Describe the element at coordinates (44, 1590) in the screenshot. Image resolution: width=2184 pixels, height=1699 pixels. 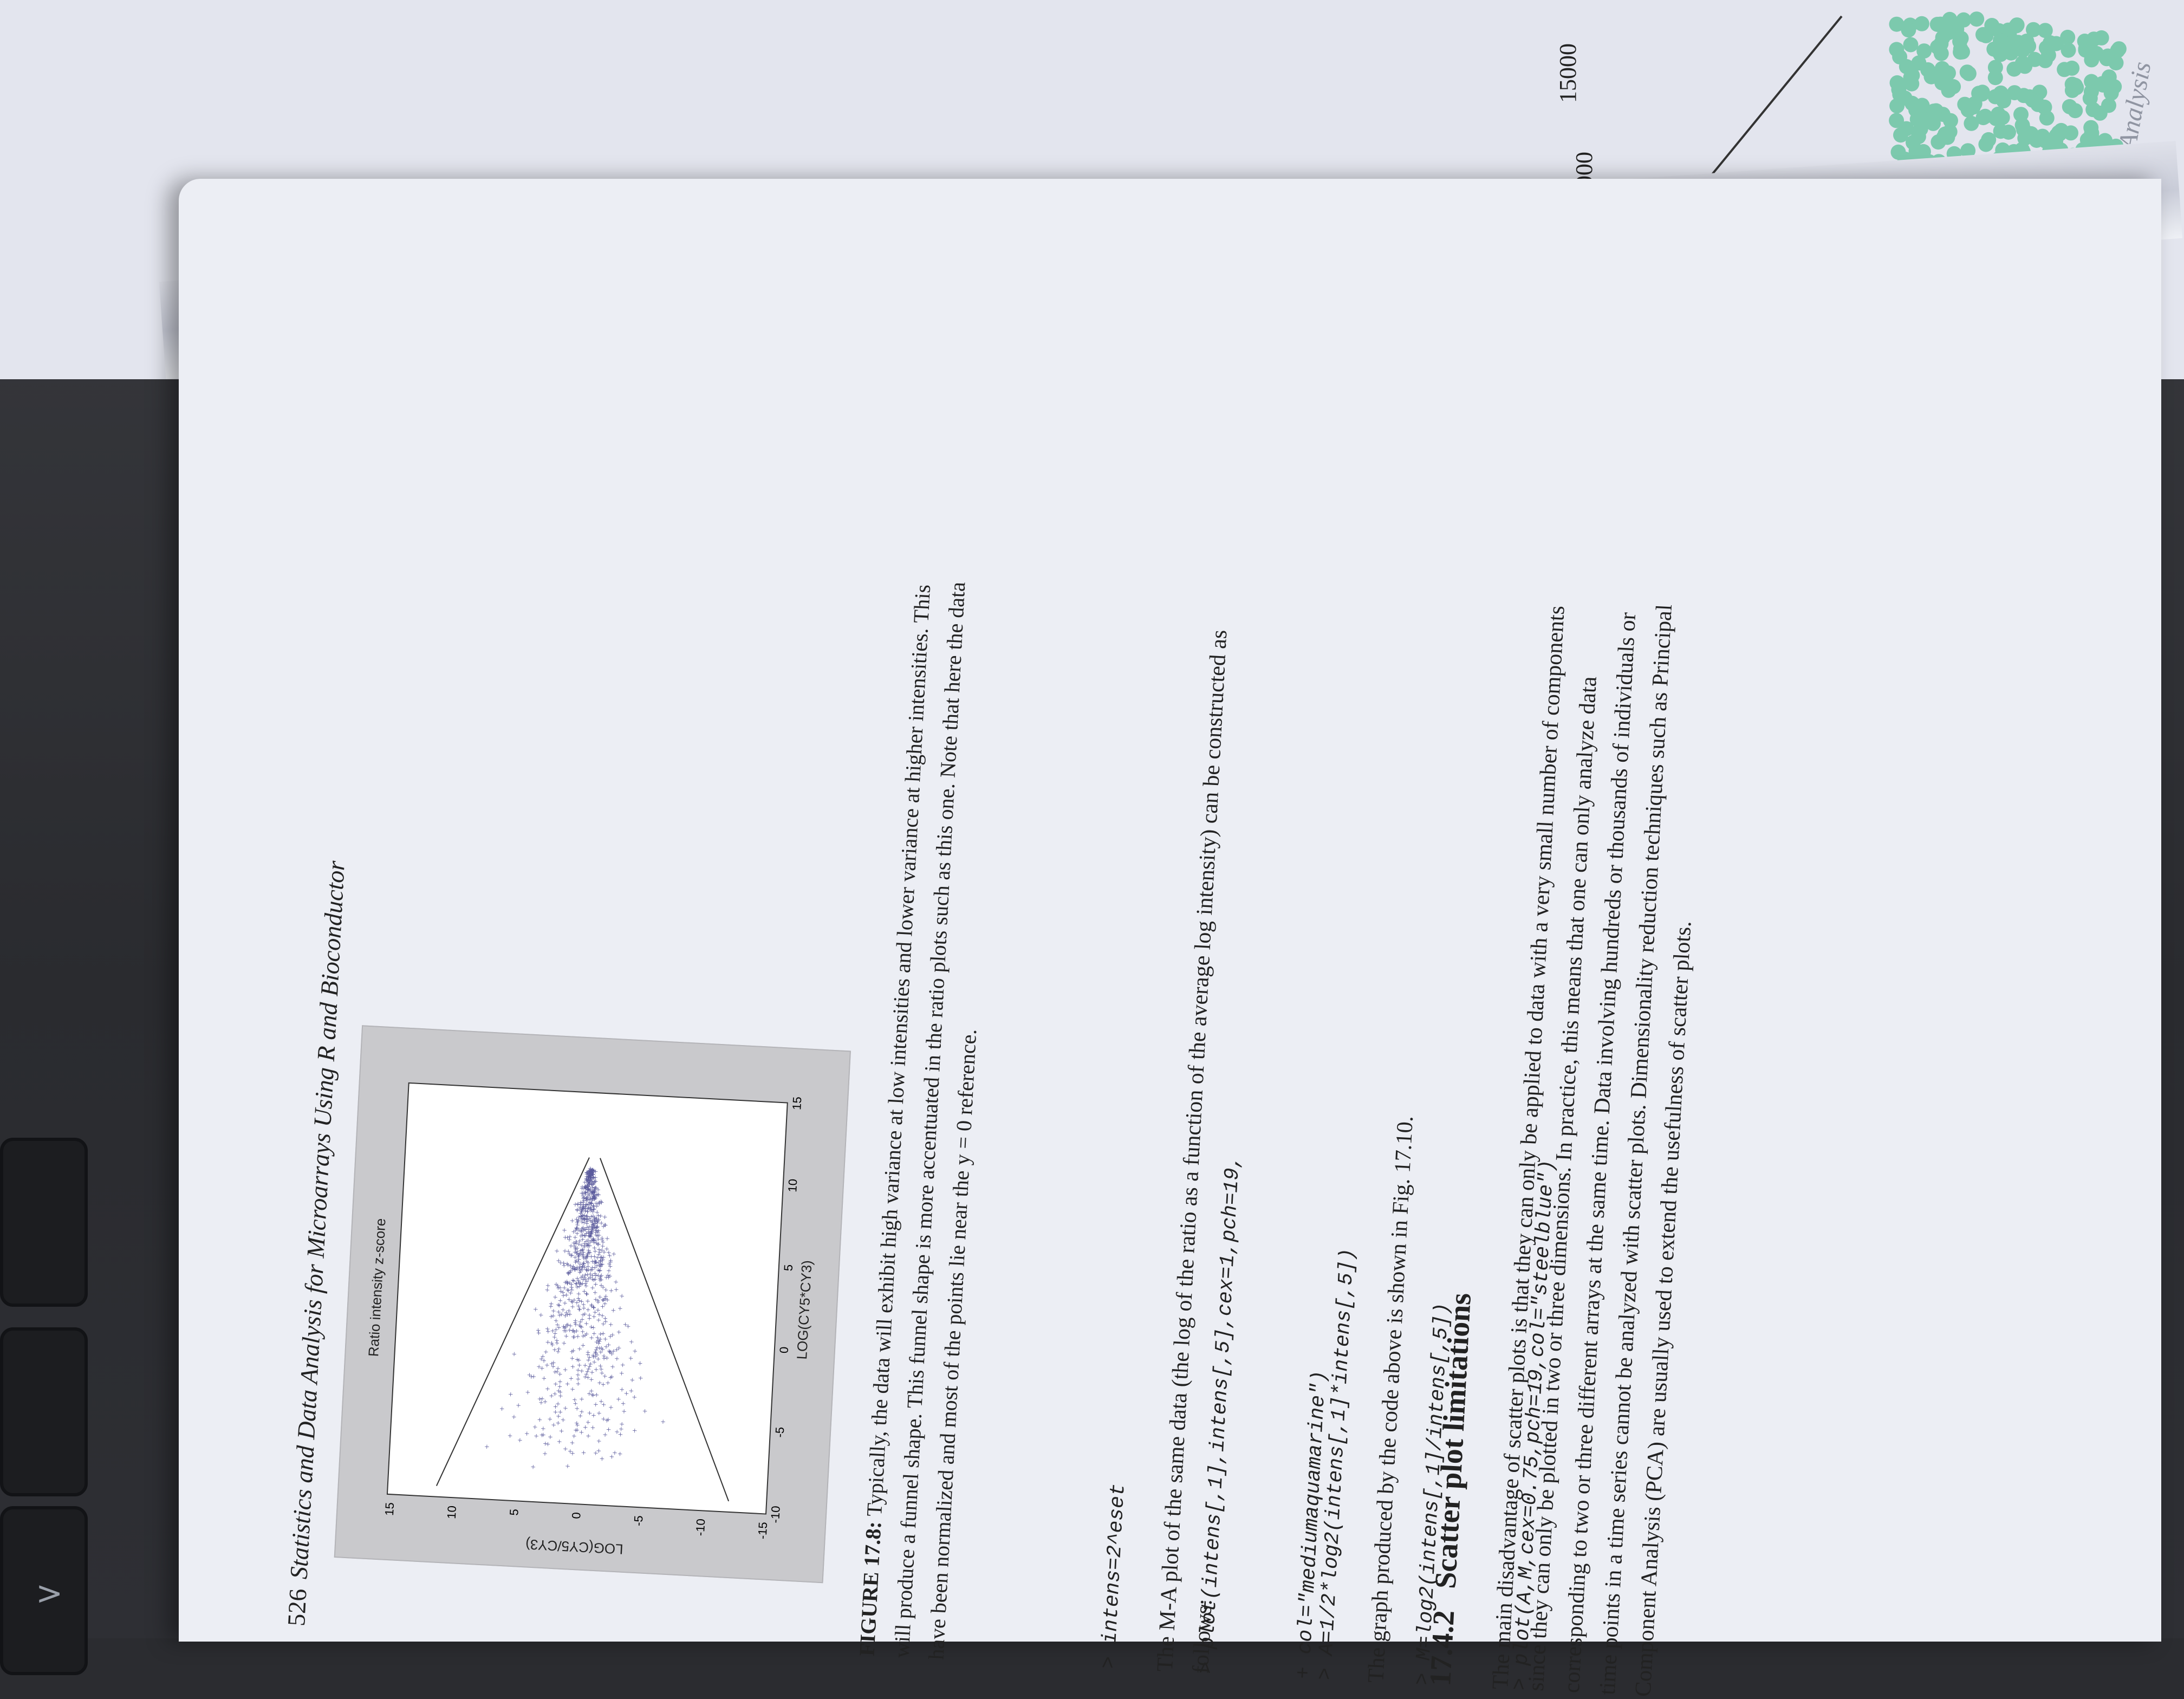
I see `keyboard-key: >` at that location.